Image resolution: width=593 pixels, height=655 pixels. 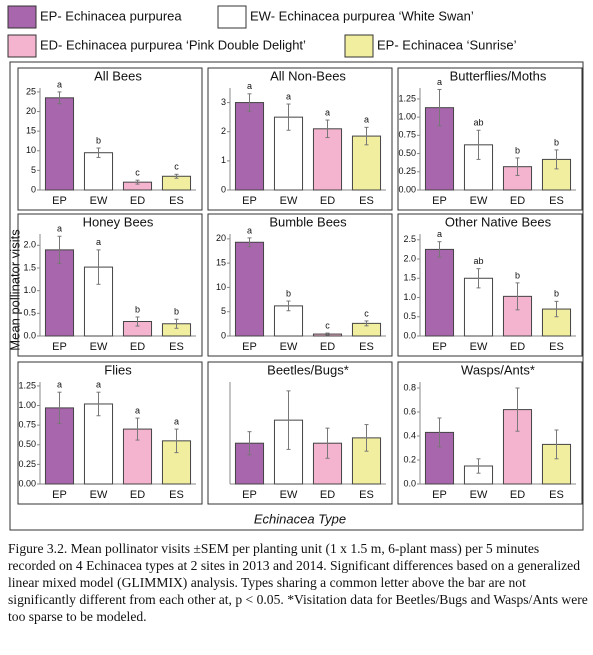 I want to click on panel-title: Other Native Bees, so click(x=498, y=221).